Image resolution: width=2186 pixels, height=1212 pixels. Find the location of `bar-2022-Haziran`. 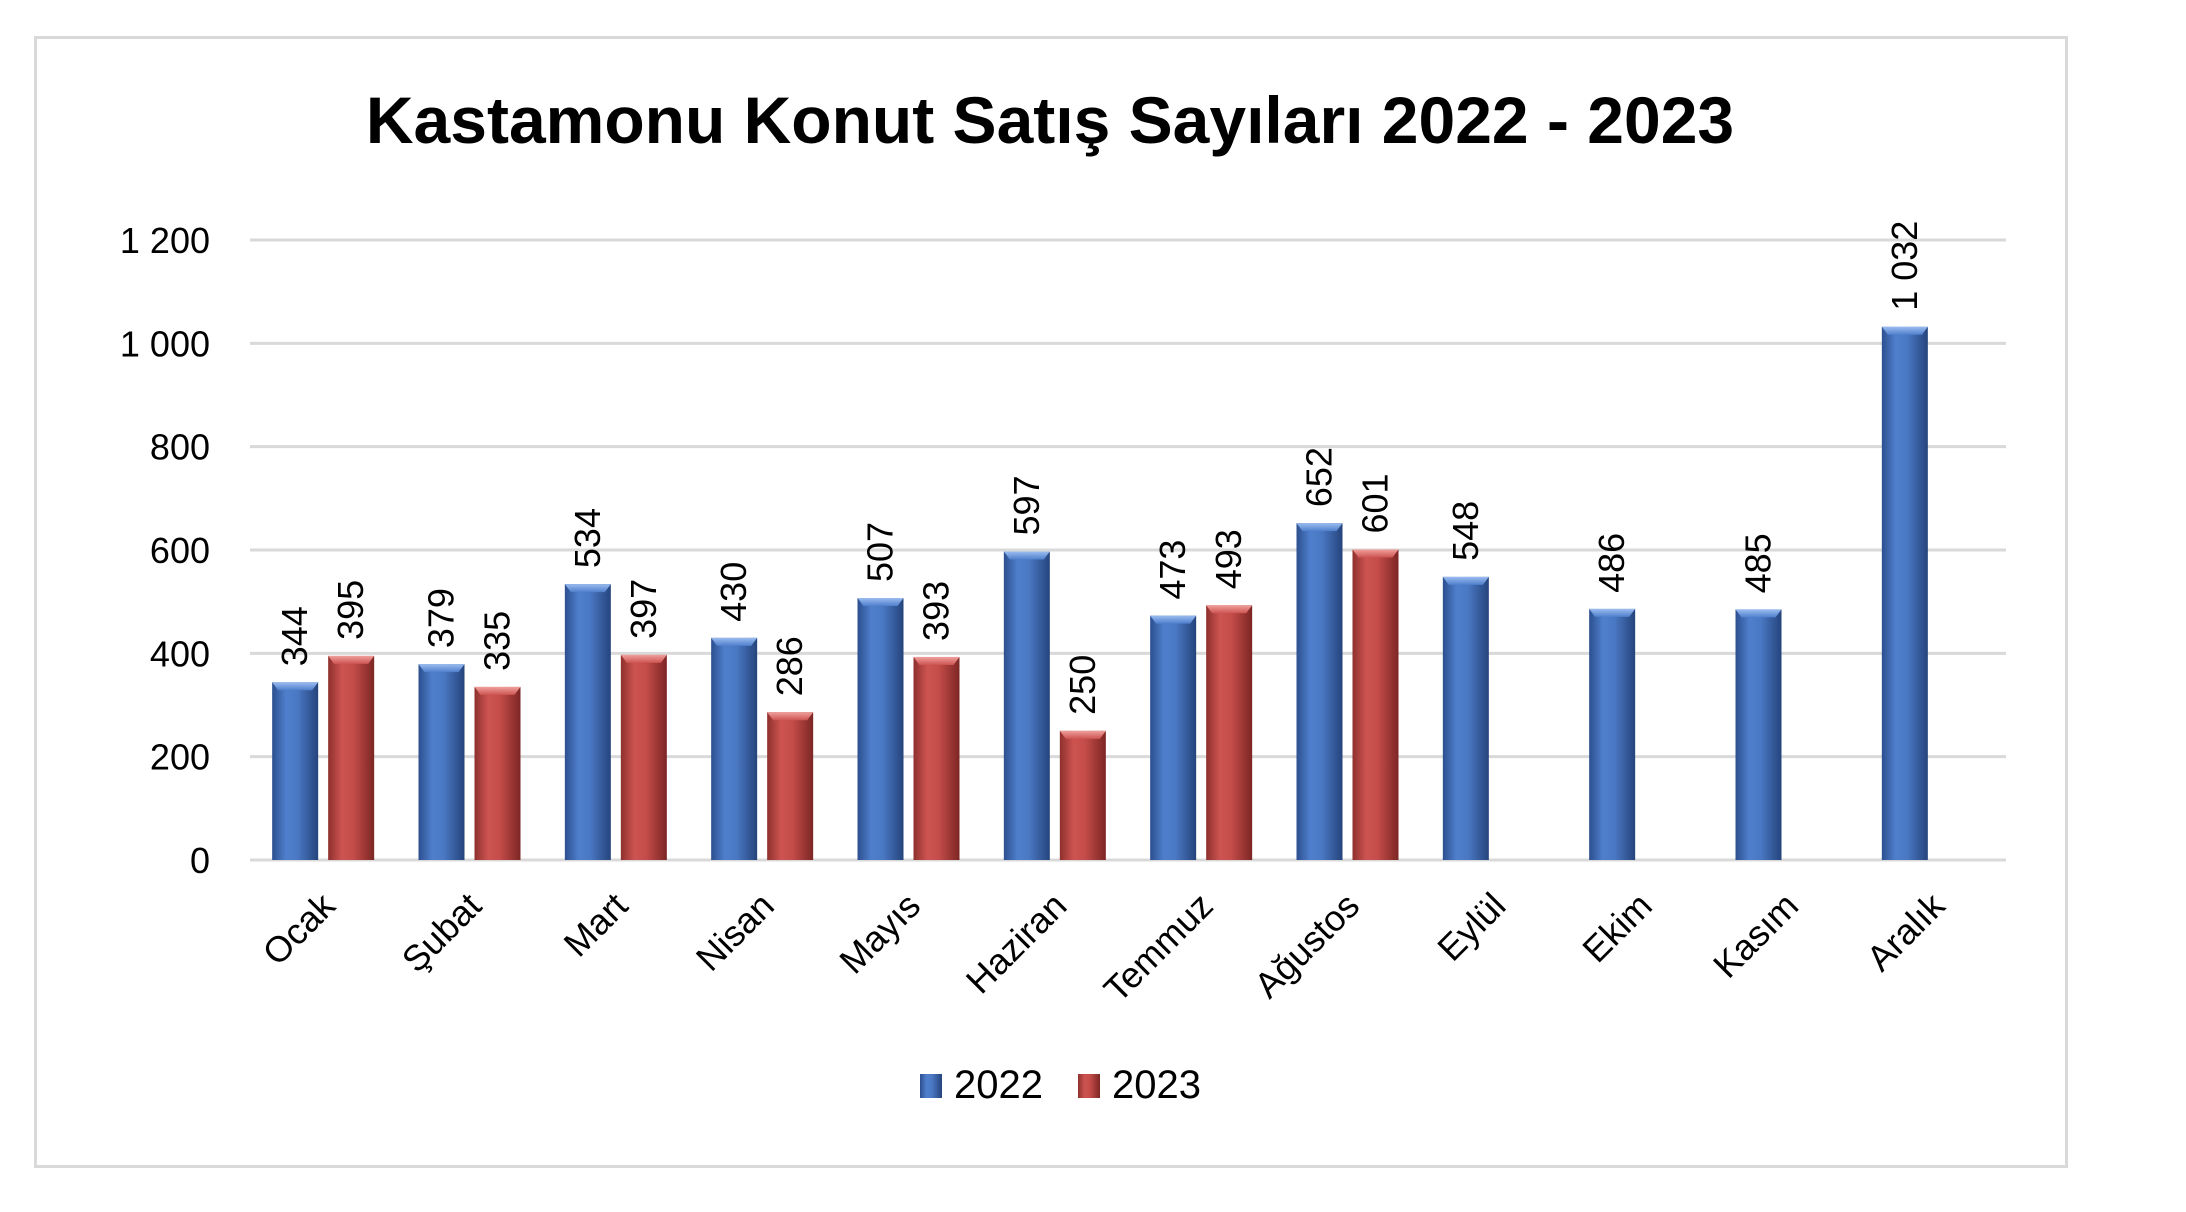

bar-2022-Haziran is located at coordinates (1026, 705).